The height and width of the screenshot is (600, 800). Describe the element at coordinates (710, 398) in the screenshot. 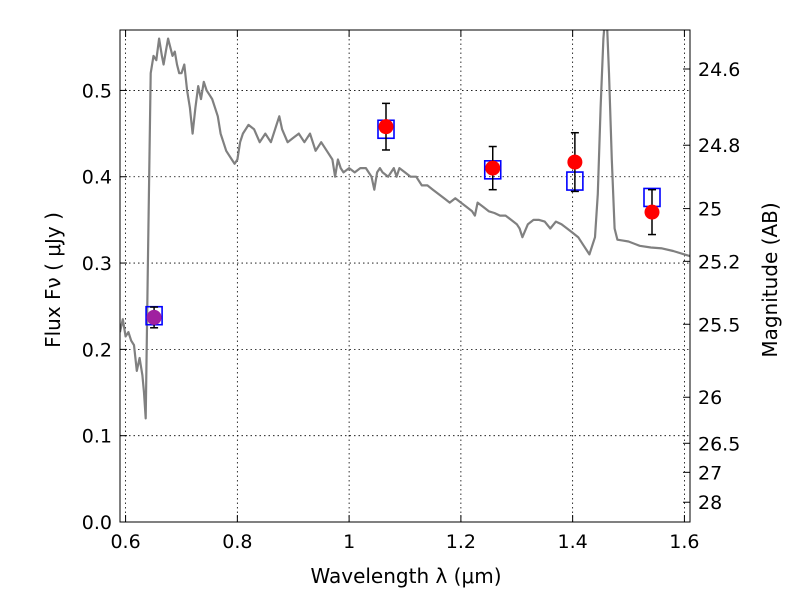

I see `mag-tick-label: 26` at that location.